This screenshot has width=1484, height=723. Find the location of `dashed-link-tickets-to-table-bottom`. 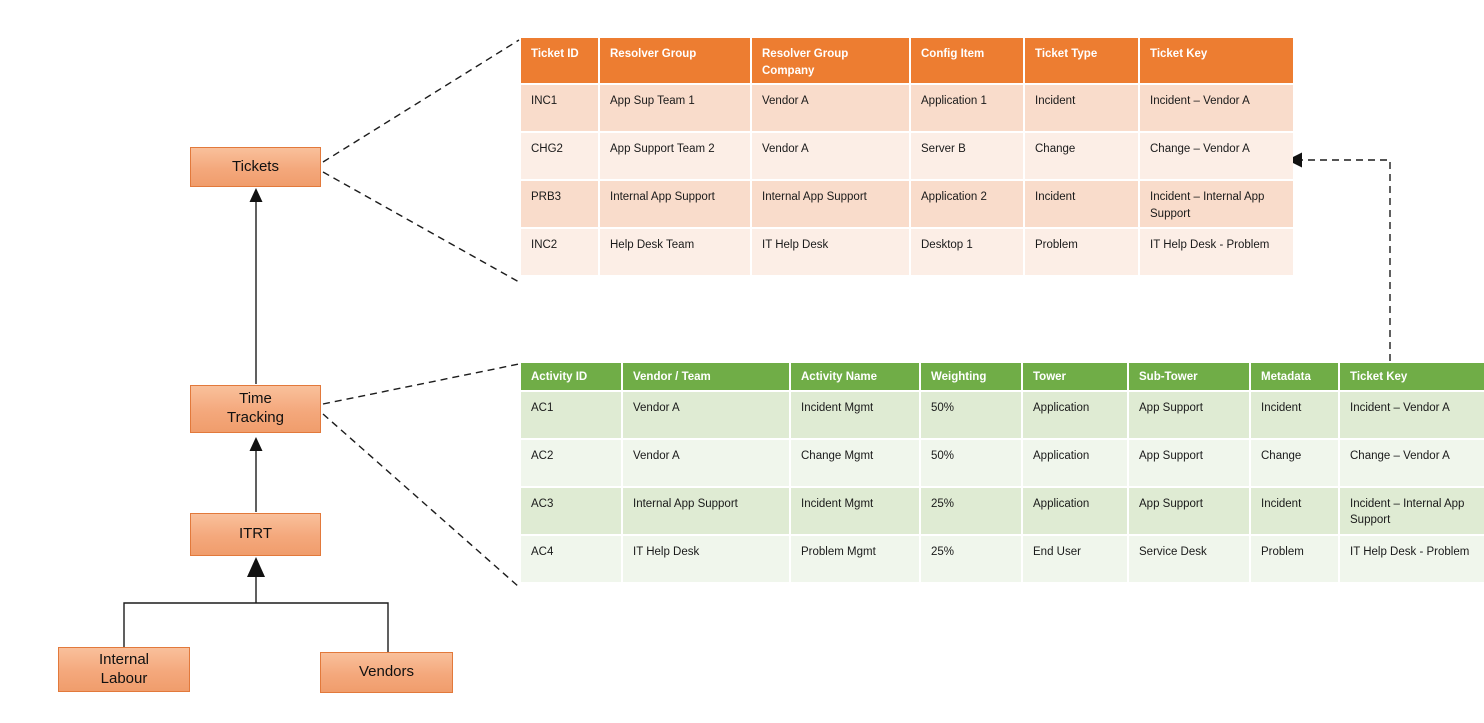

dashed-link-tickets-to-table-bottom is located at coordinates (421, 227).